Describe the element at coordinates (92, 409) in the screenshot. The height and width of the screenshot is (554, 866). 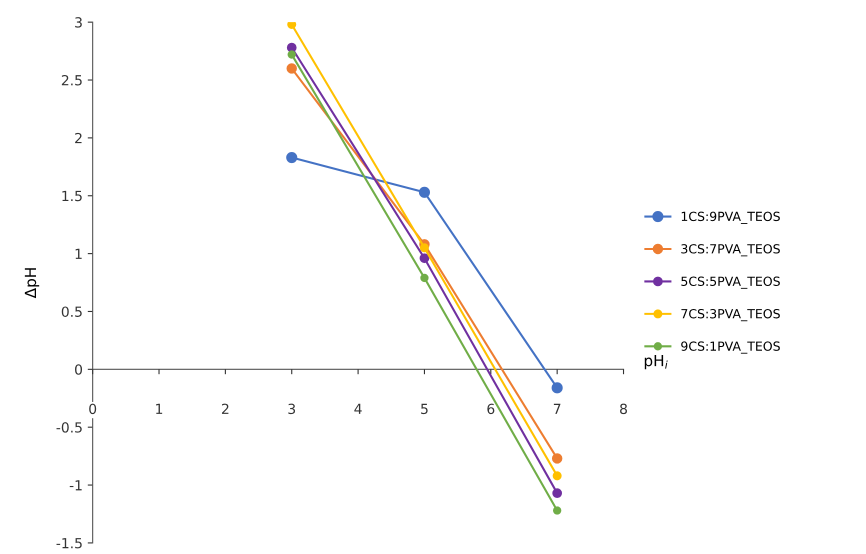
I see `x-tick-label: 0` at that location.